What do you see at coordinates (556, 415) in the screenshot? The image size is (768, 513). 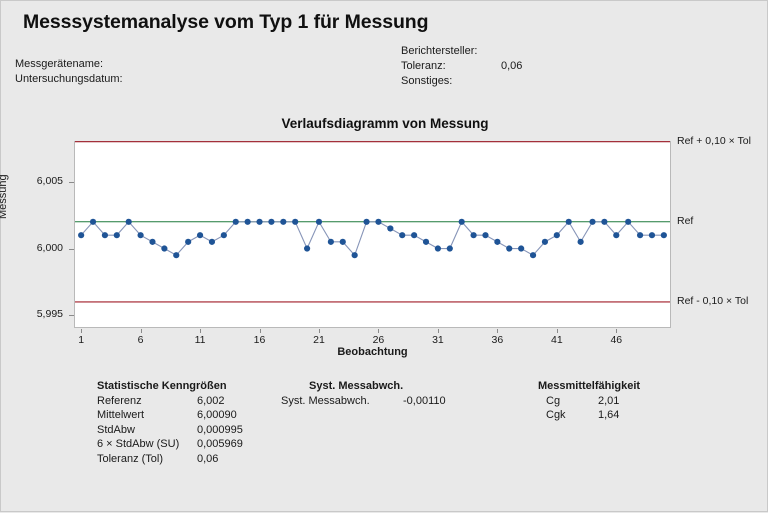 I see `stats-label: Cgk` at bounding box center [556, 415].